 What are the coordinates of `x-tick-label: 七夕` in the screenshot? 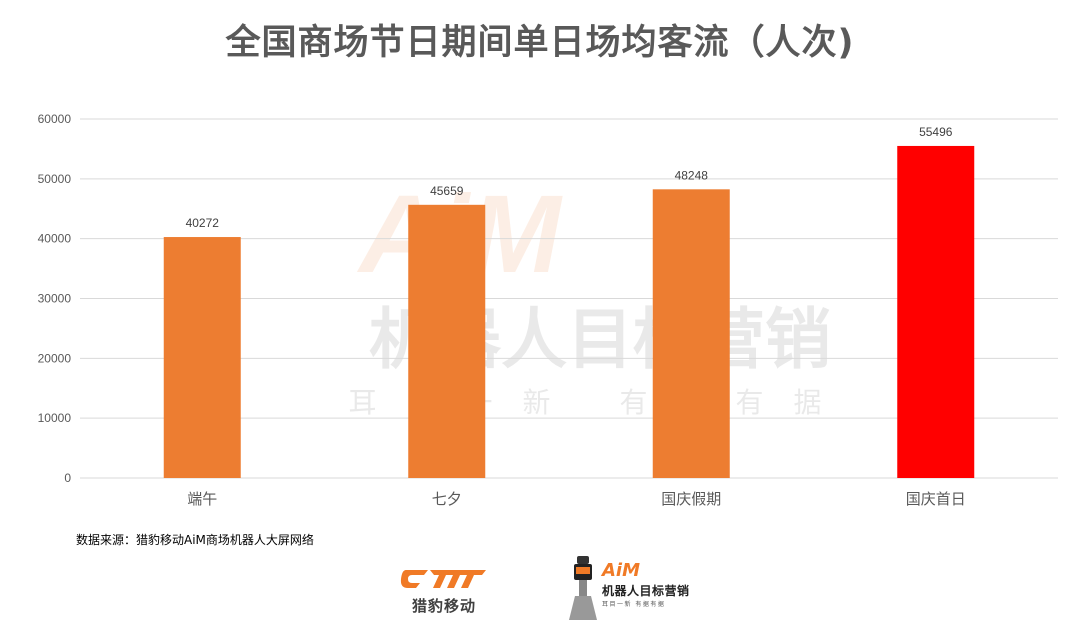 It's located at (447, 499).